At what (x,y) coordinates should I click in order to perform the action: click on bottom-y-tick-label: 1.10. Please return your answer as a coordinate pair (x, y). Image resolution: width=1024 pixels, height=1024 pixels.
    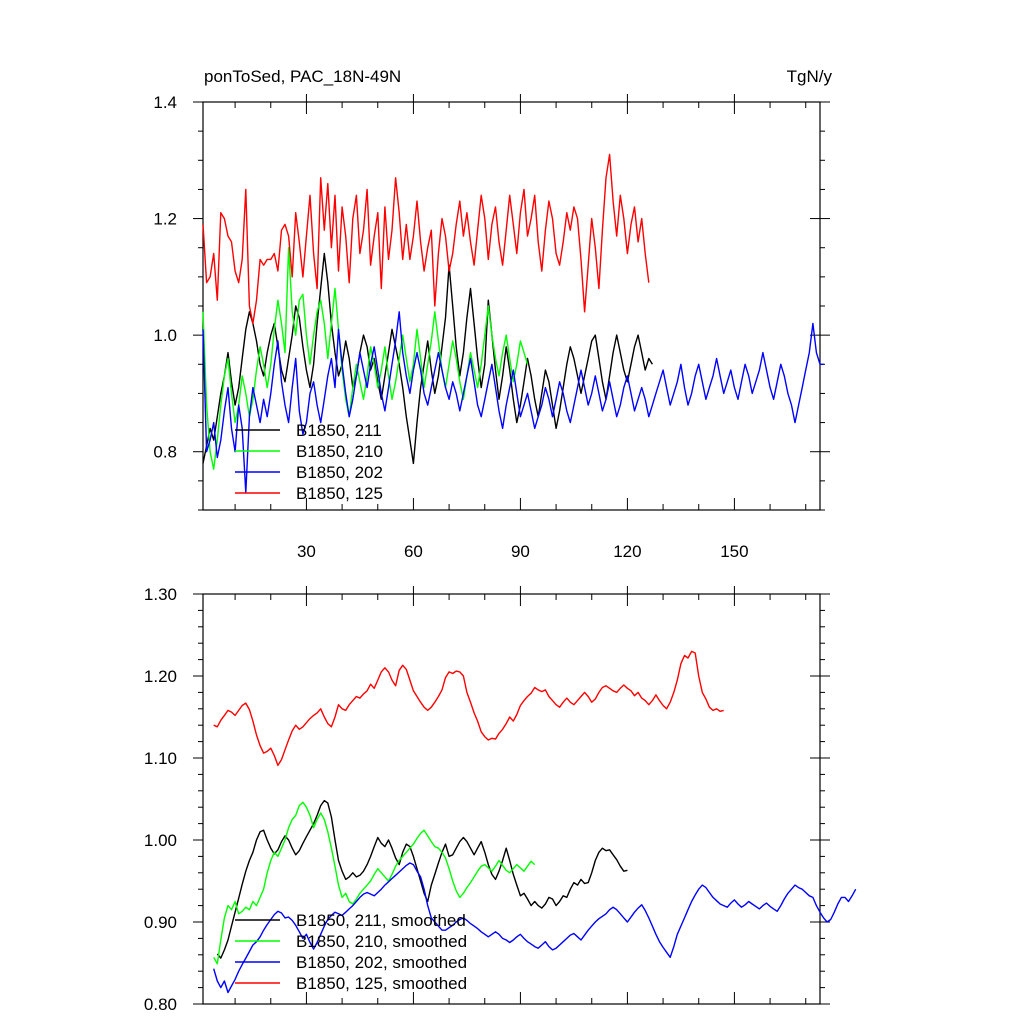
    Looking at the image, I should click on (160, 758).